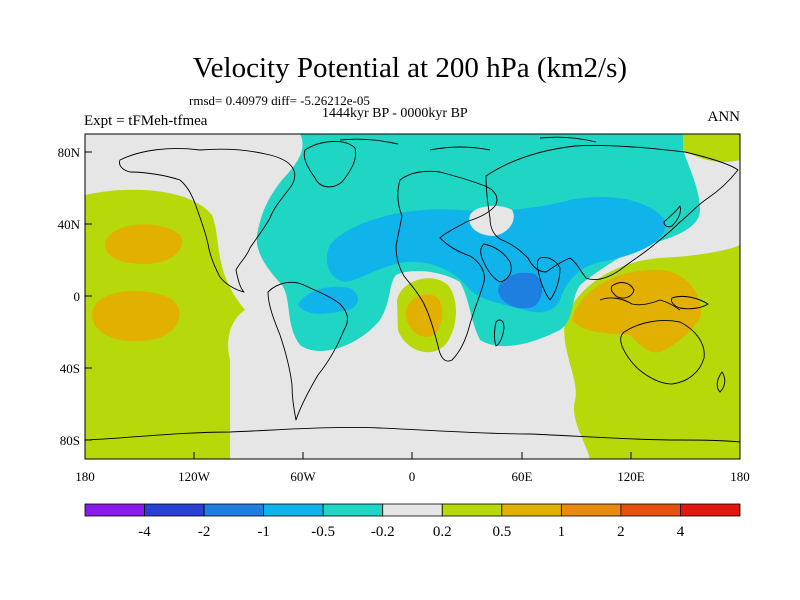 The width and height of the screenshot is (800, 600). What do you see at coordinates (740, 476) in the screenshot?
I see `lon-label-180e: 180` at bounding box center [740, 476].